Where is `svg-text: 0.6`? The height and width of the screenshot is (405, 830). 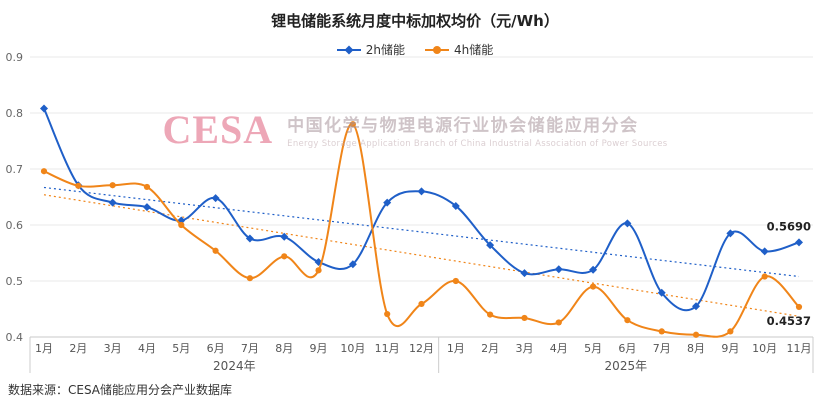
svg-text: 0.6 is located at coordinates (15, 225).